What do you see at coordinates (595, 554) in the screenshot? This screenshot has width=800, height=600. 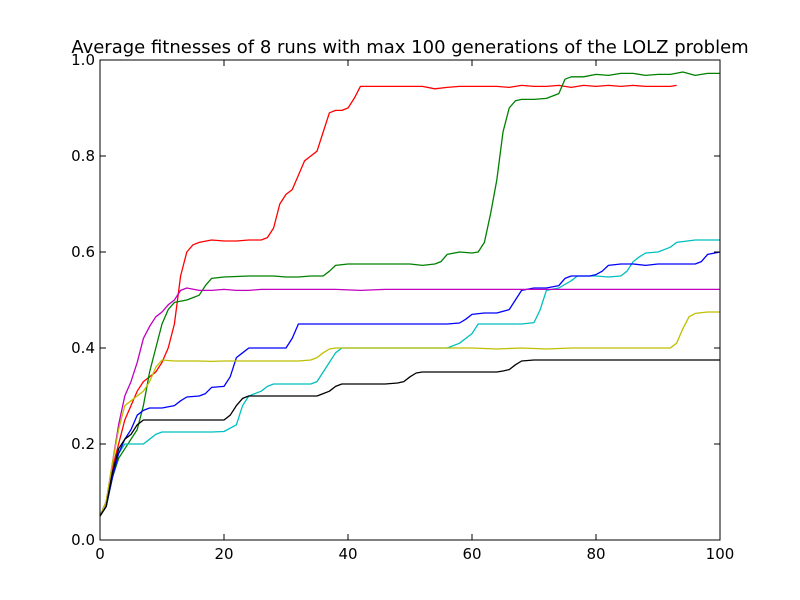 I see `x-tick-label: 80` at bounding box center [595, 554].